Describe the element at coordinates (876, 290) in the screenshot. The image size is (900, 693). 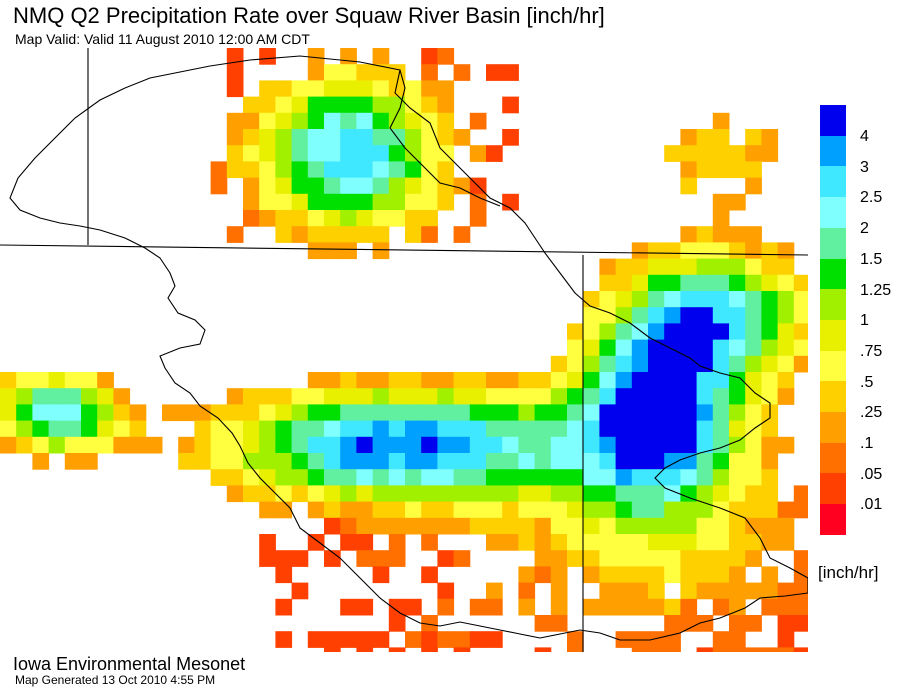
I see `legend-label: 1.25` at that location.